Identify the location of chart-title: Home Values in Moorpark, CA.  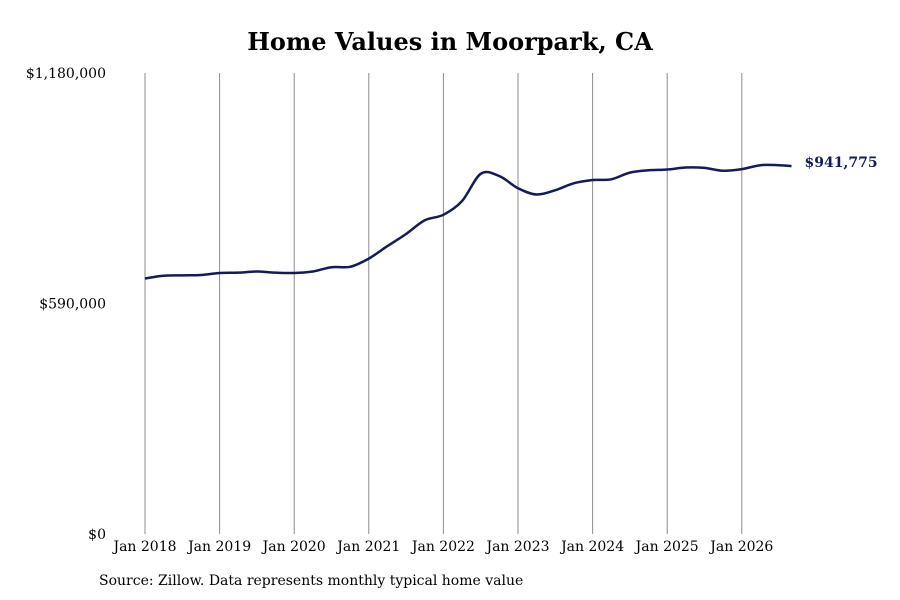
(450, 41).